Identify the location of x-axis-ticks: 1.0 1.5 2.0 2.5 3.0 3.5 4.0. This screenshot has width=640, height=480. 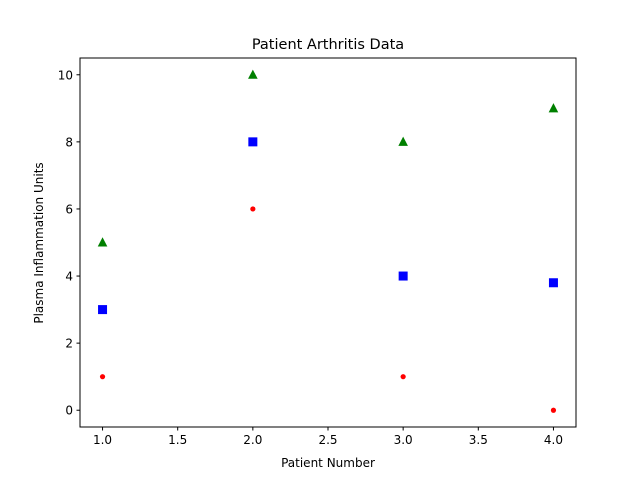
(328, 437).